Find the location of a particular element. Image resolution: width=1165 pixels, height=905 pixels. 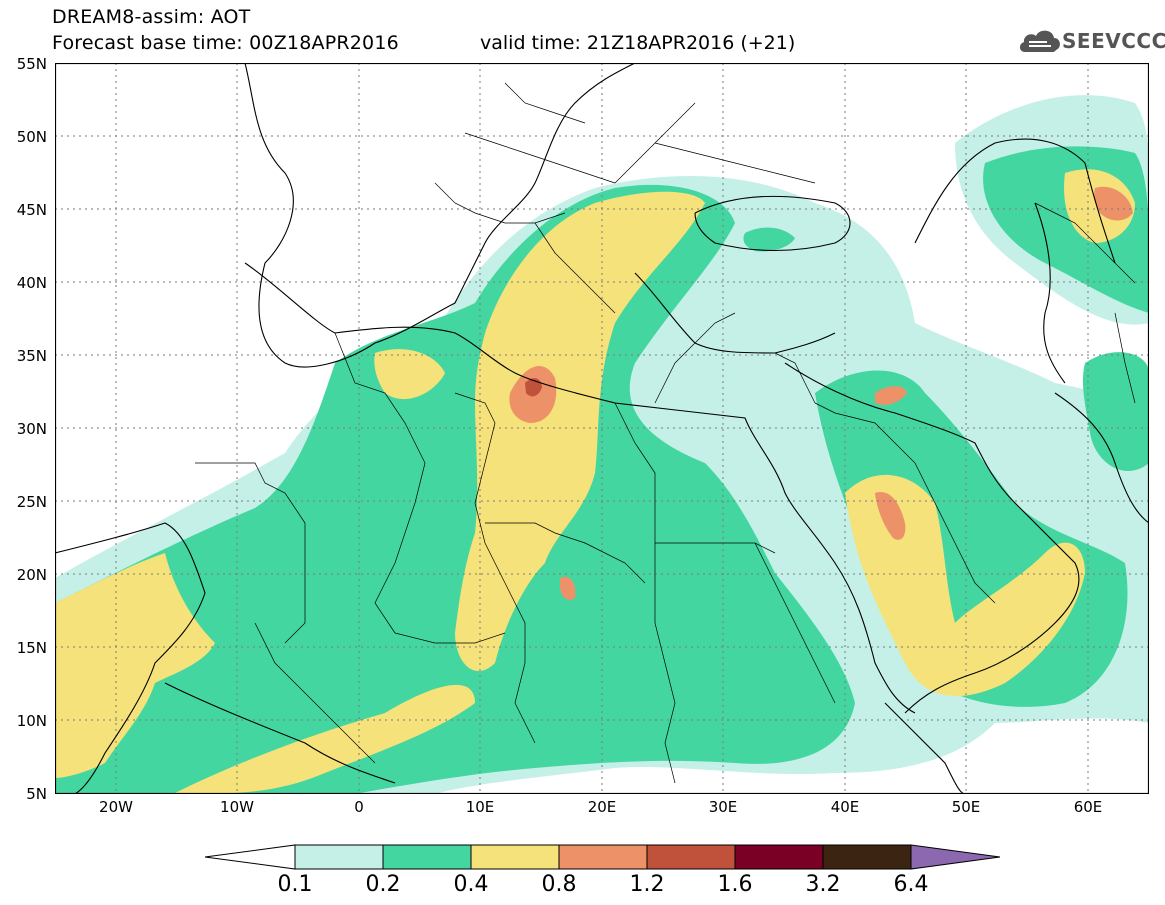

cloud-logo-icon is located at coordinates (1039, 41).